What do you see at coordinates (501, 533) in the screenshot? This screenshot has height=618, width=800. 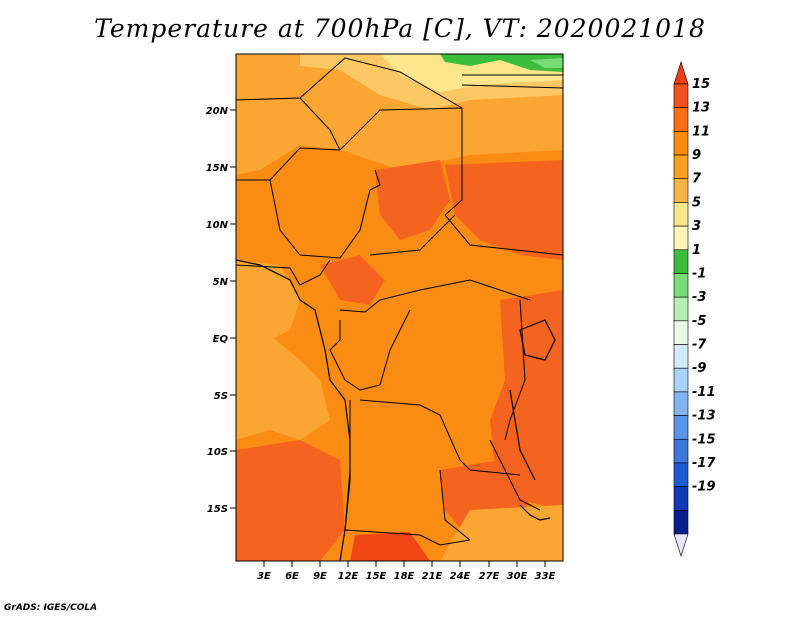 I see `field-southeast-cool` at bounding box center [501, 533].